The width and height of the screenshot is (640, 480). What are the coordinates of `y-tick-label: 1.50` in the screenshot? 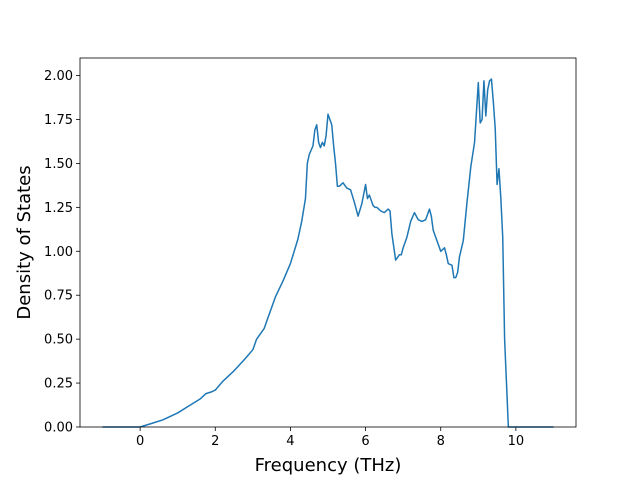 It's located at (58, 164).